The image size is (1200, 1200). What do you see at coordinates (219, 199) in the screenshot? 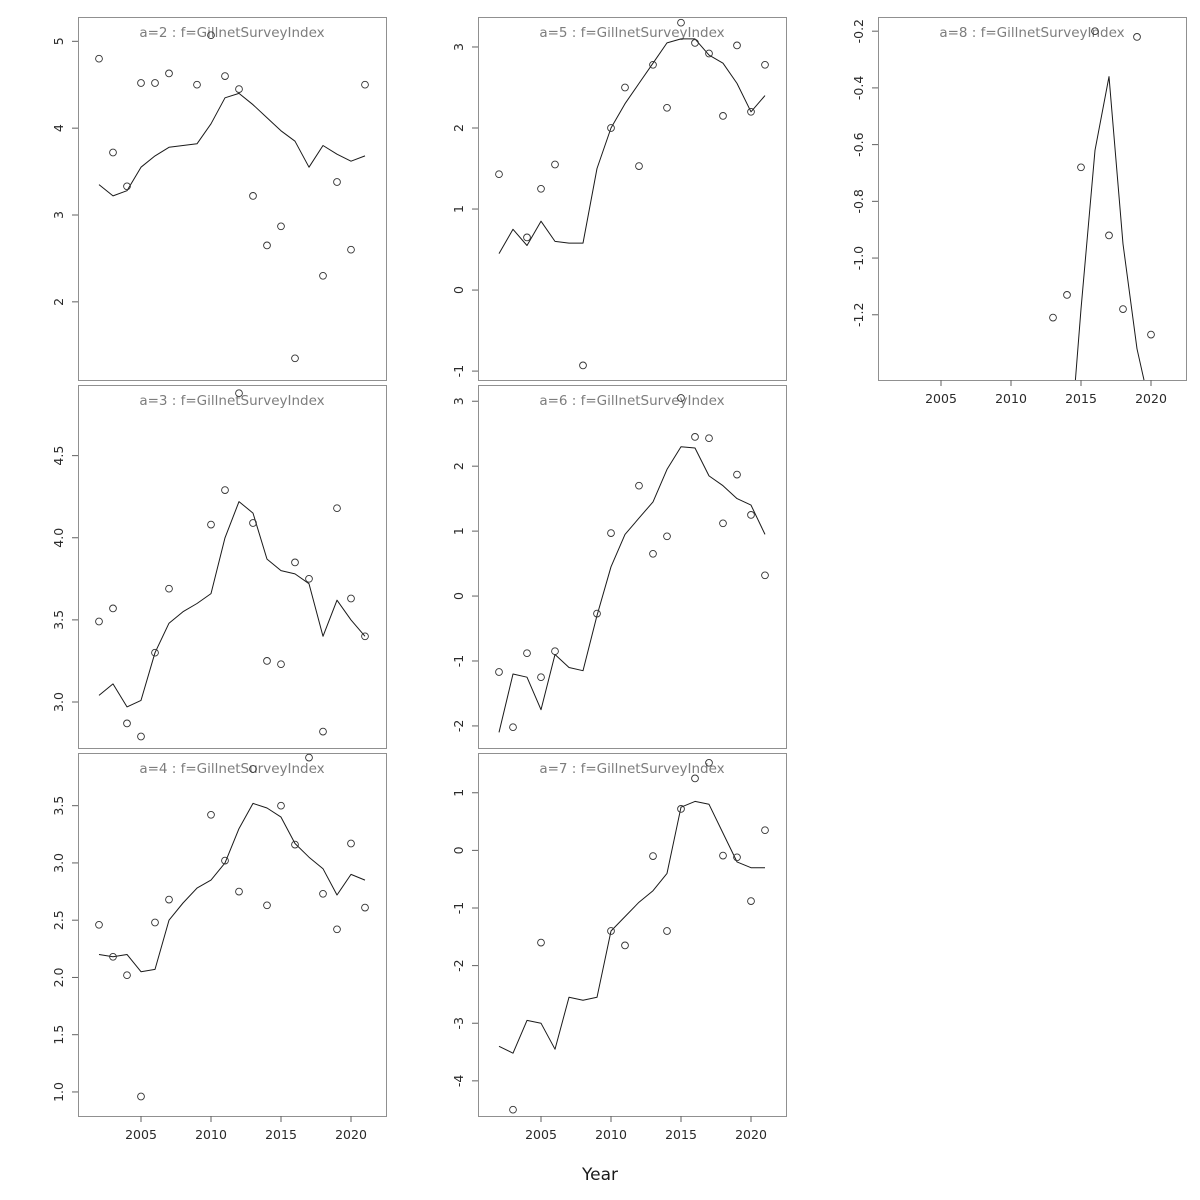
I see `panel-a2: a=2 : f=GillnetSurveyIndex 2 3 4 5` at bounding box center [219, 199].